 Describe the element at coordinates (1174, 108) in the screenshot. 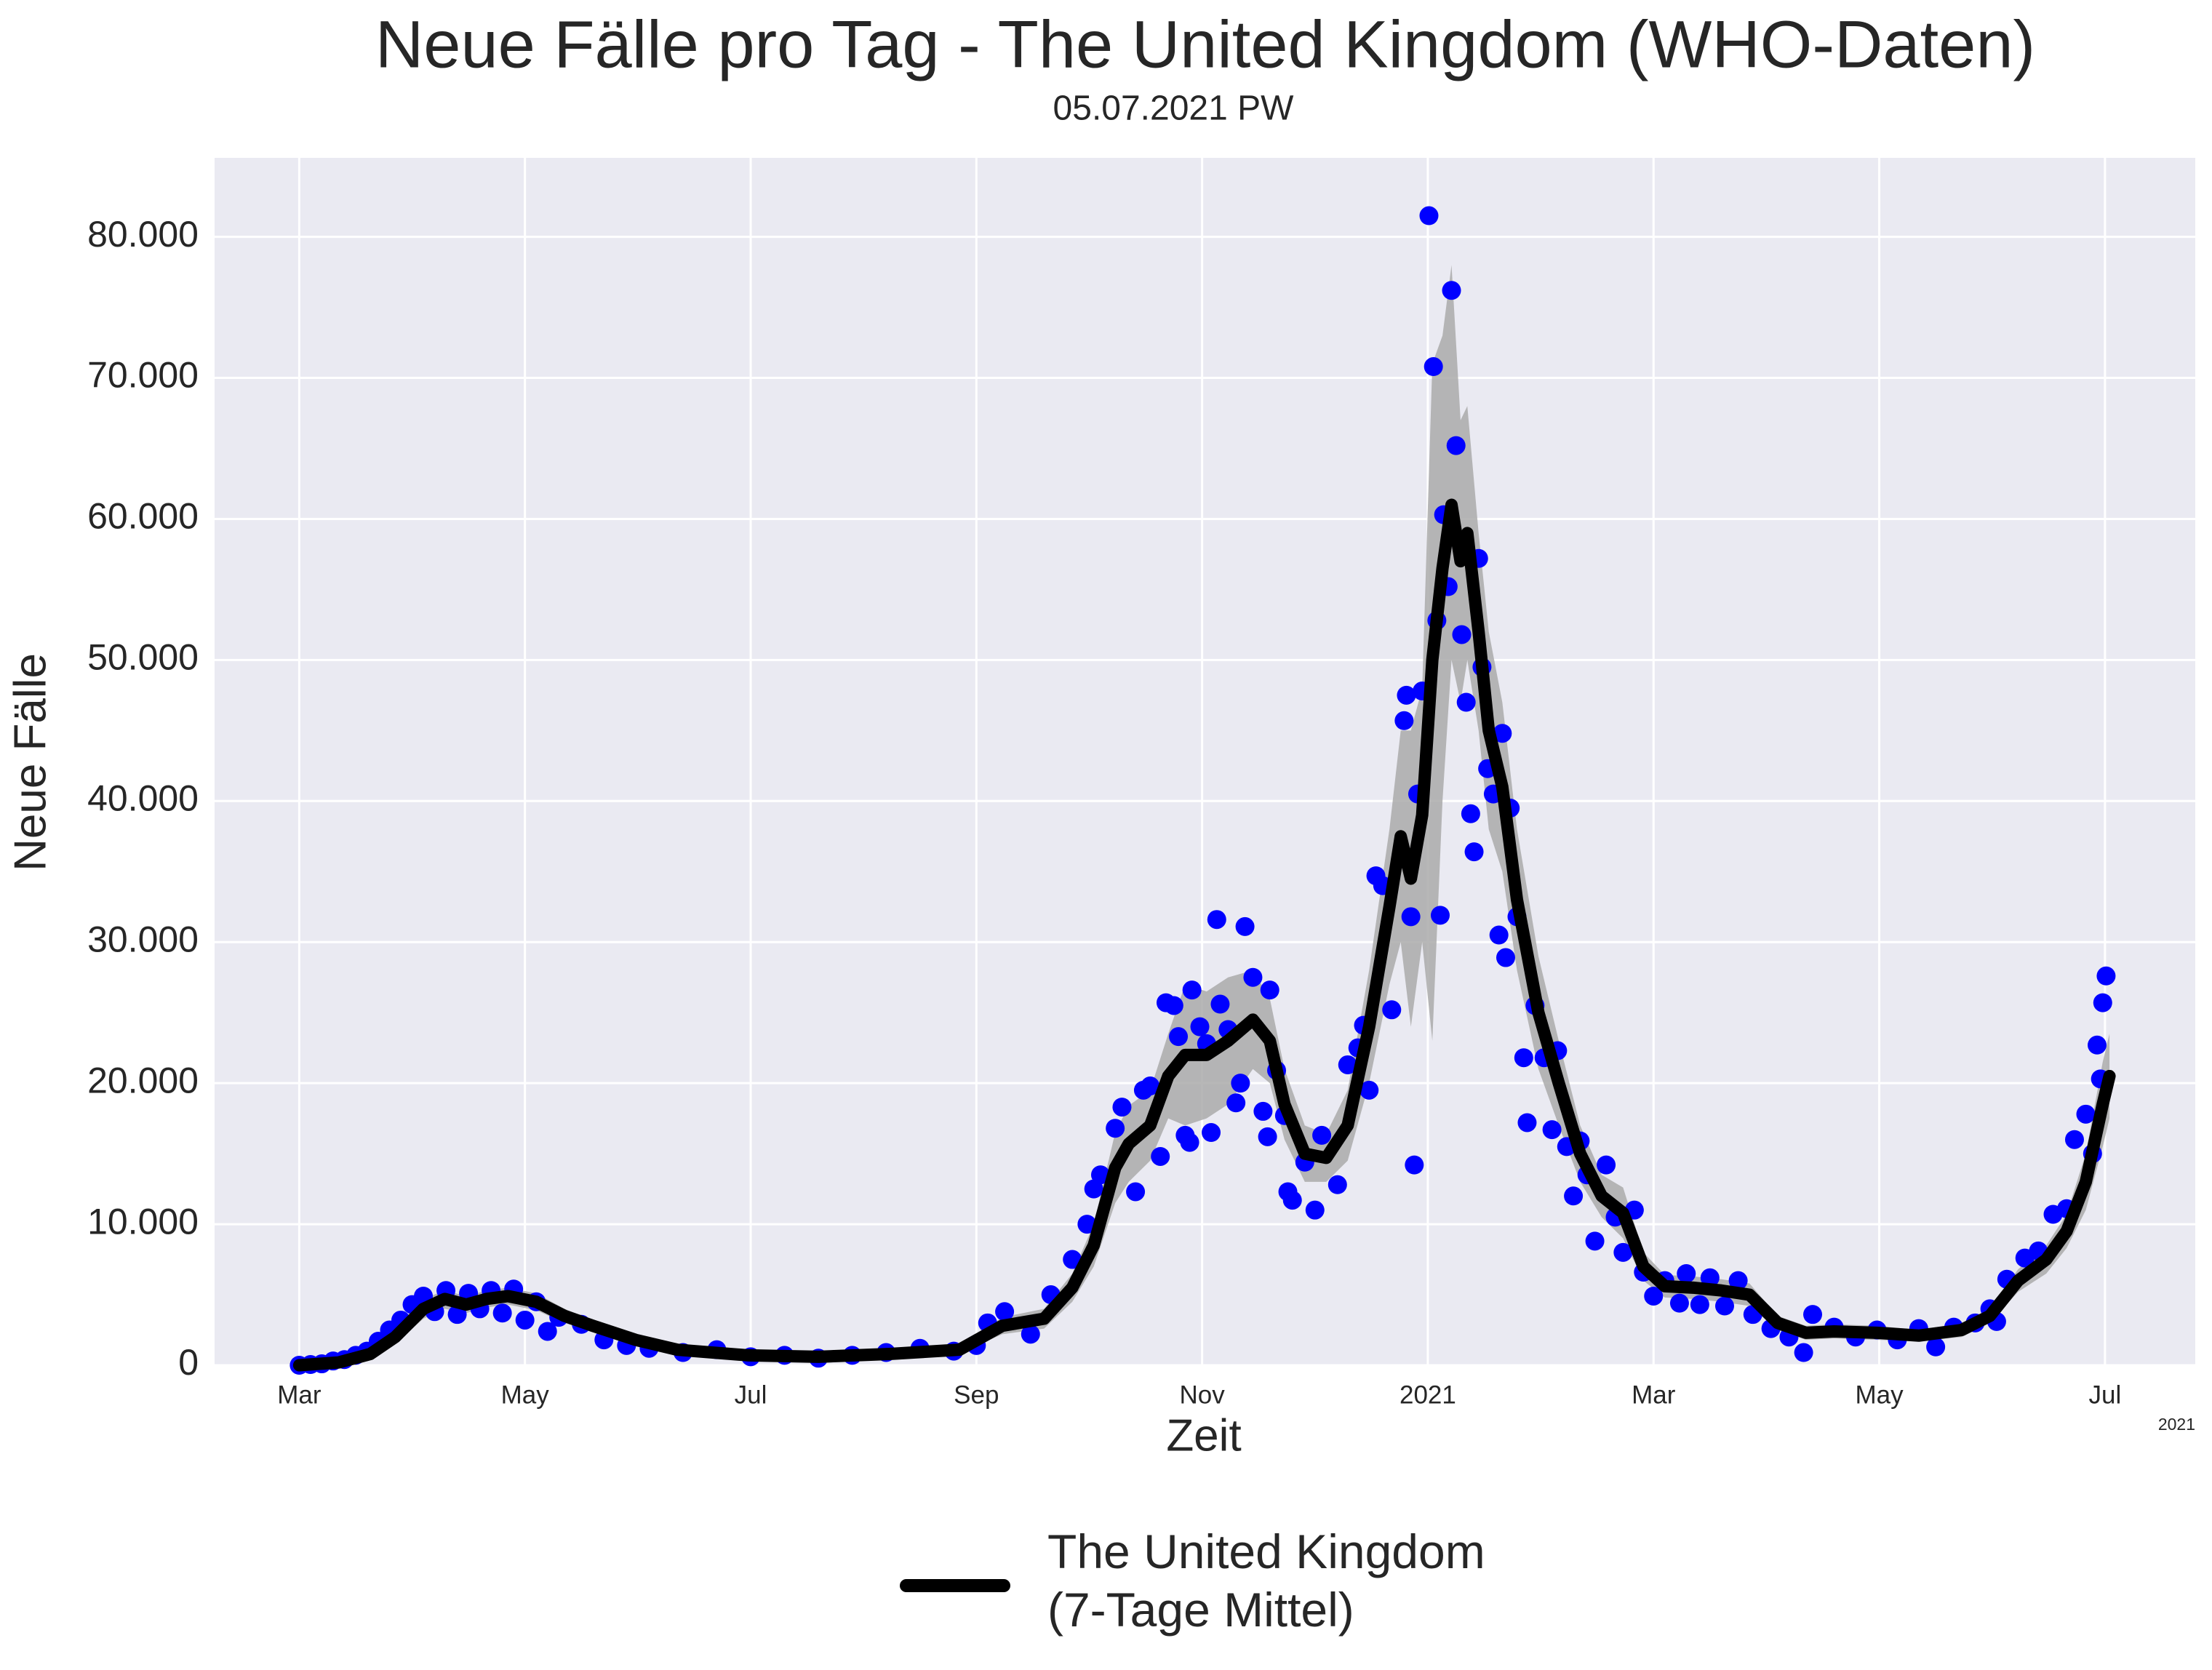

I see `chart-subtitle: 05.07.2021 PW` at that location.